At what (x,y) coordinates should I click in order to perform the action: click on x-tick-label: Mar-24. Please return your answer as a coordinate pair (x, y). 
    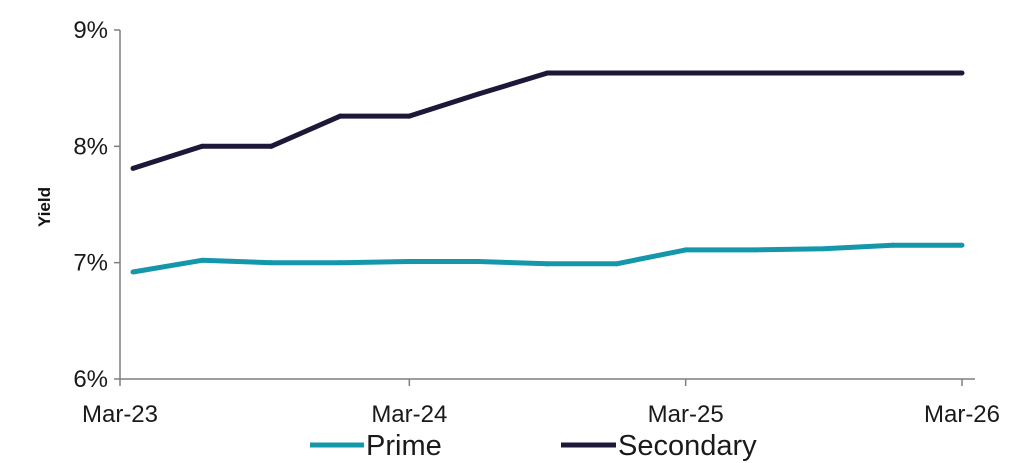
    Looking at the image, I should click on (409, 414).